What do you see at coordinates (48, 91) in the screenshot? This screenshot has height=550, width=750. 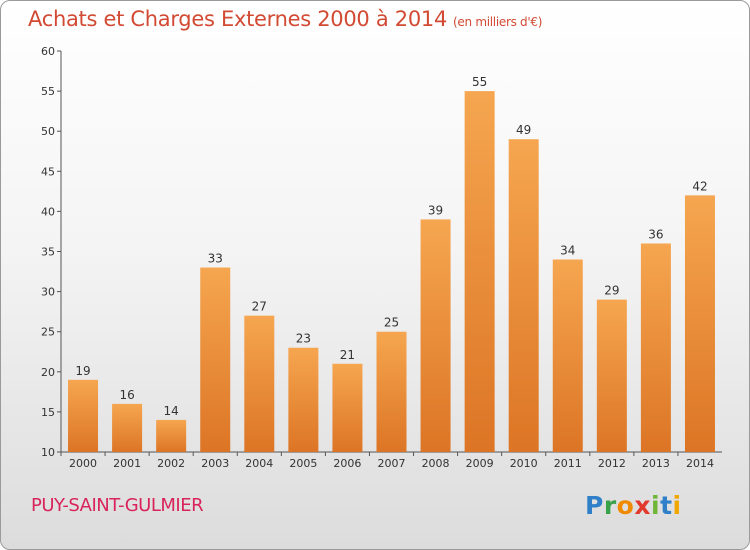 I see `y-tick-label: 55` at bounding box center [48, 91].